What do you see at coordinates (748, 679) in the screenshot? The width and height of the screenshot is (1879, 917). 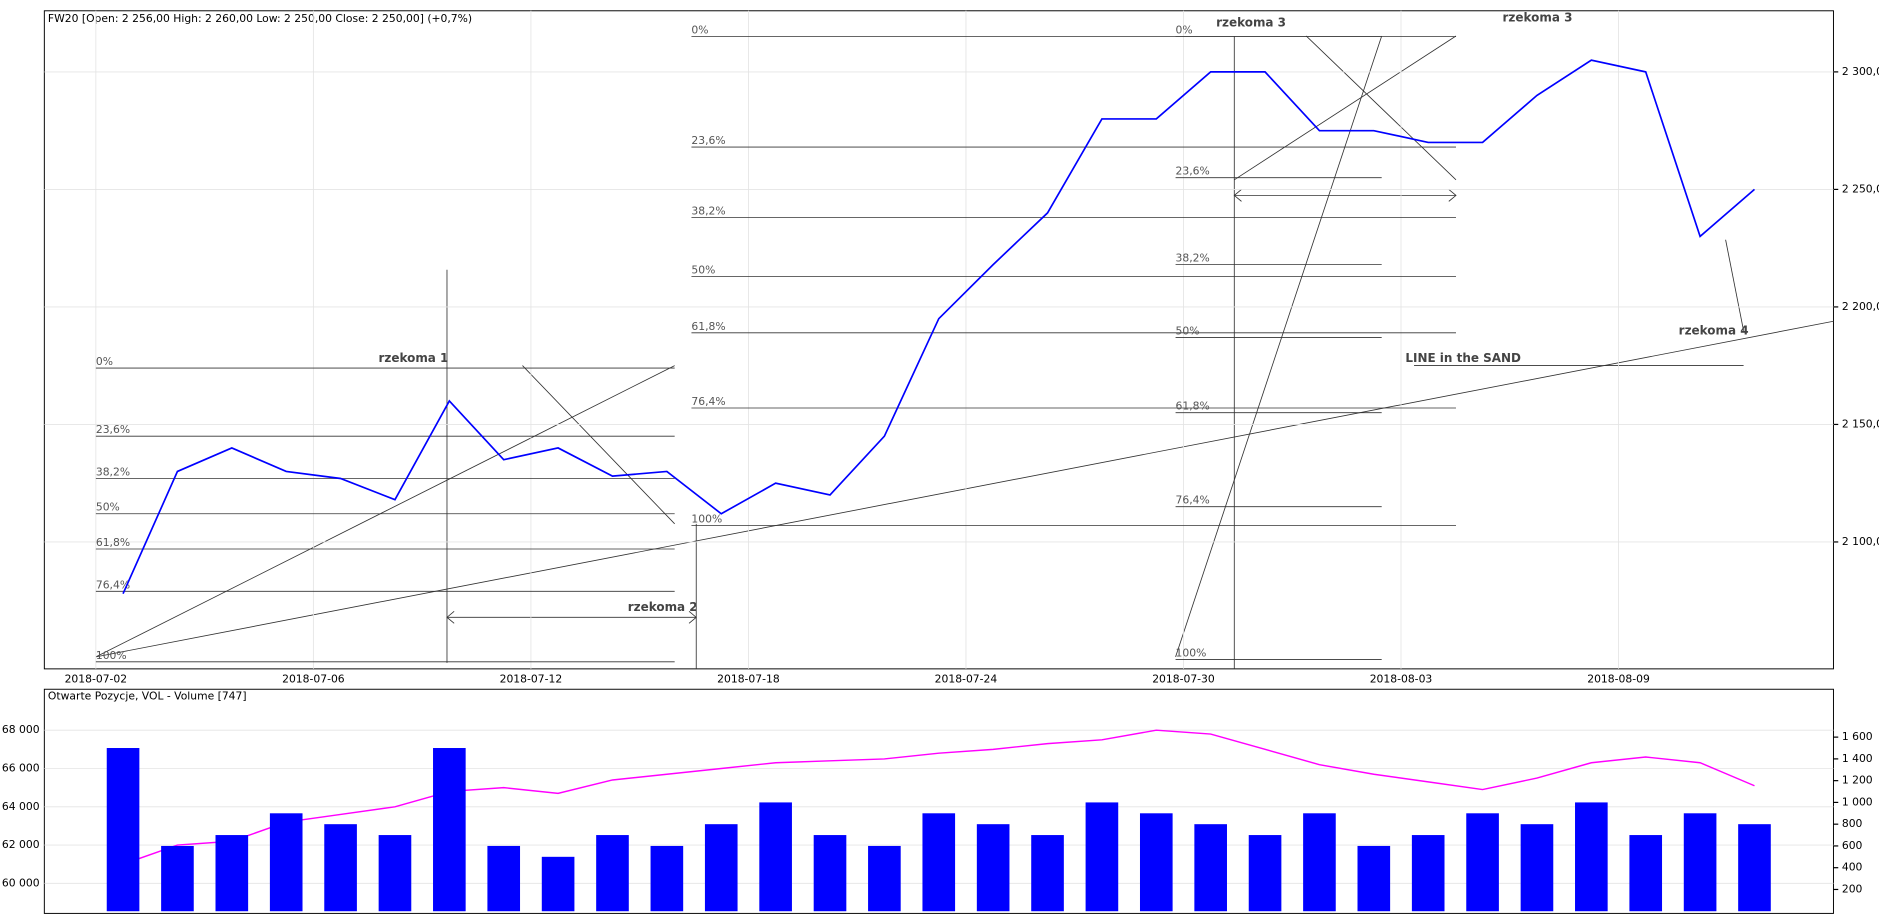 I see `x-tick-label: 2018-07-18` at bounding box center [748, 679].